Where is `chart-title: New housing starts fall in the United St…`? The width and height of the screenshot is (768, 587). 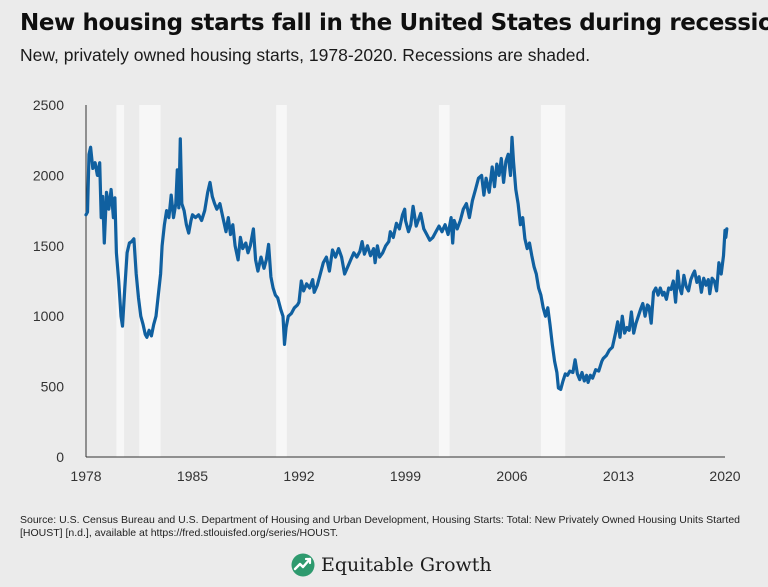
chart-title: New housing starts fall in the United St… is located at coordinates (394, 23).